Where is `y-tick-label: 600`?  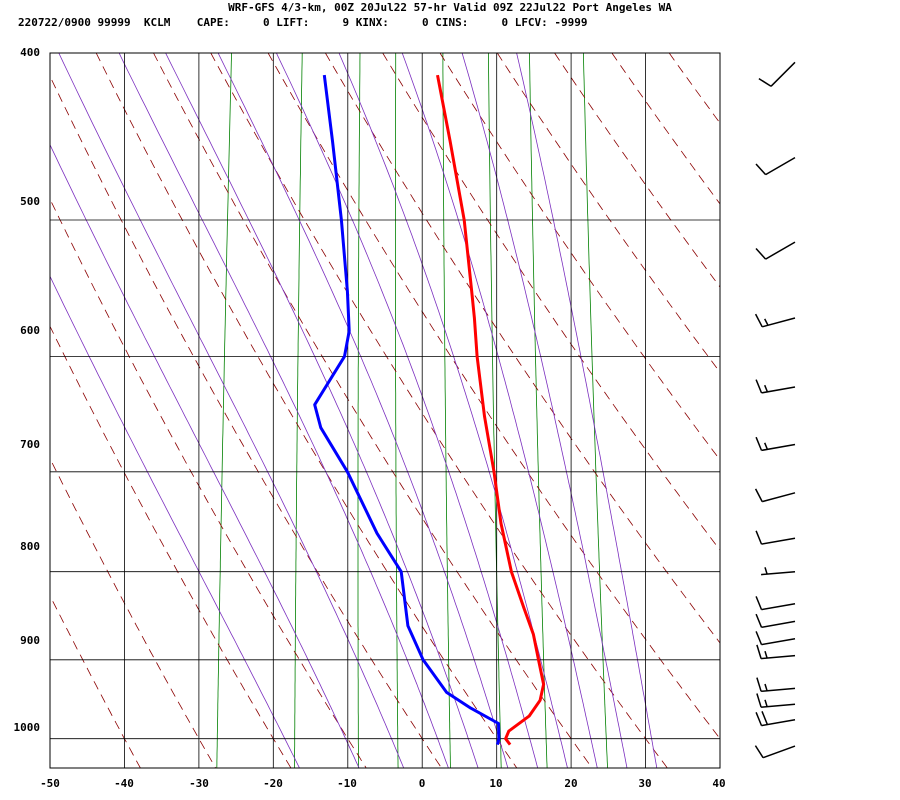 y-tick-label: 600 is located at coordinates (30, 330).